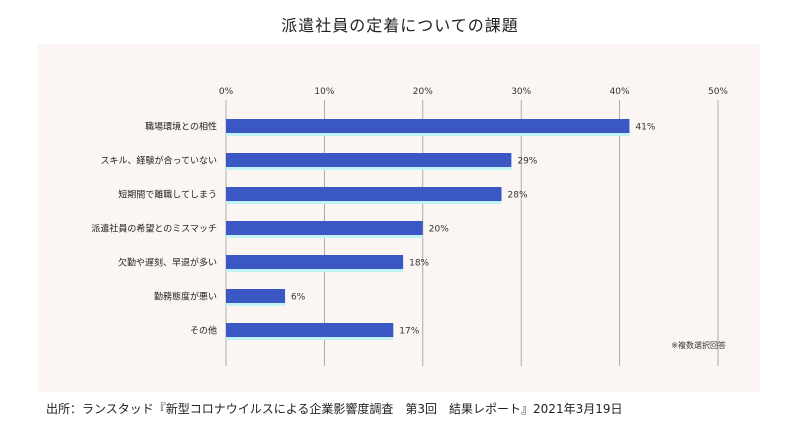 The width and height of the screenshot is (800, 427). What do you see at coordinates (718, 92) in the screenshot?
I see `x-tick-label: 50%` at bounding box center [718, 92].